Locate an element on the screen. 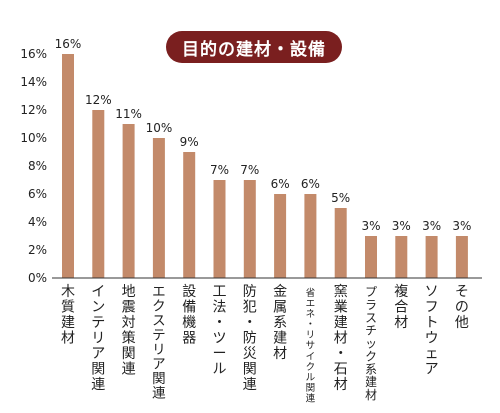 The width and height of the screenshot is (500, 413). x-tick-label: 窯業建材・石材 is located at coordinates (341, 338).